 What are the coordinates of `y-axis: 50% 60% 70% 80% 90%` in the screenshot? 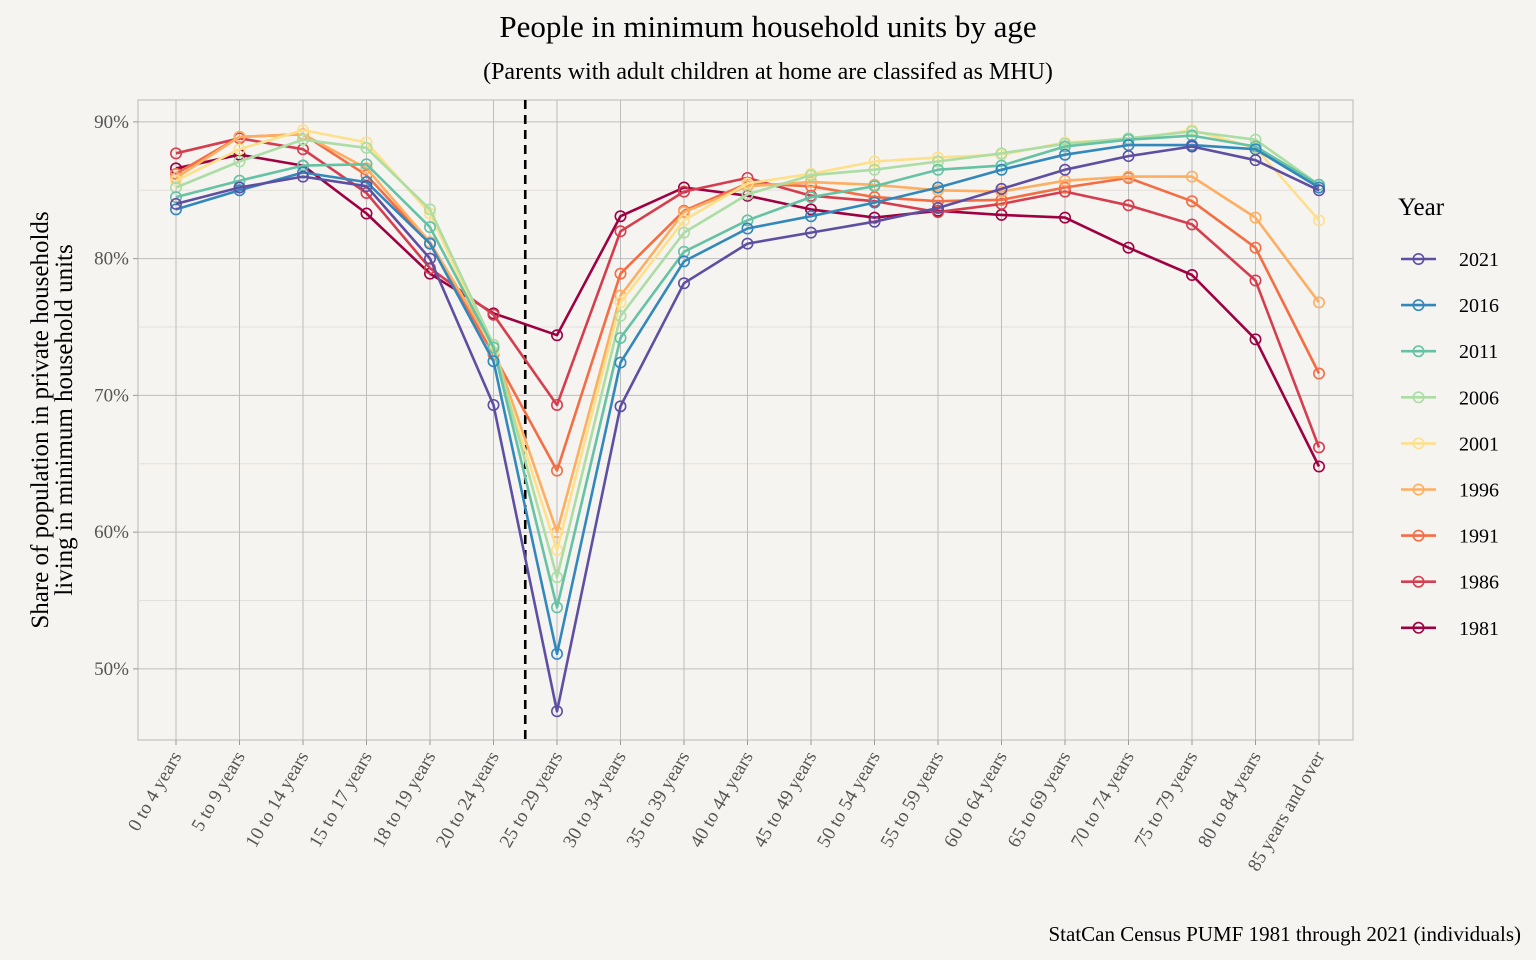 It's located at (116, 396).